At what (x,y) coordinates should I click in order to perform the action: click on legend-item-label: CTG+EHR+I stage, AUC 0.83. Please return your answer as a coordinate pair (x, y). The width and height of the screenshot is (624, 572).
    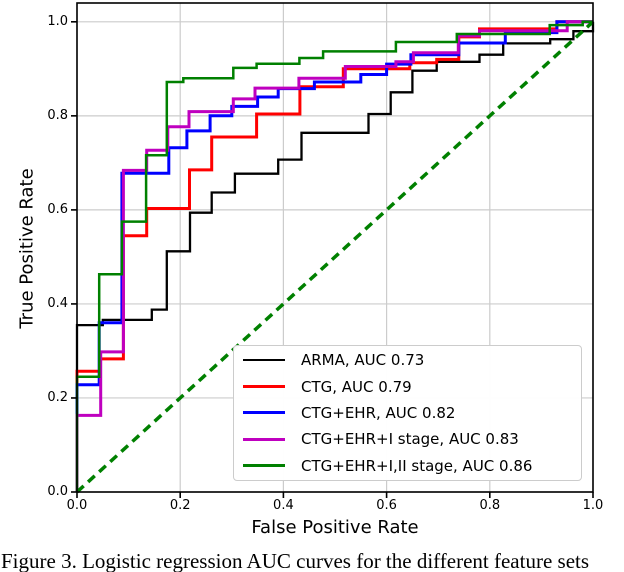
    Looking at the image, I should click on (410, 439).